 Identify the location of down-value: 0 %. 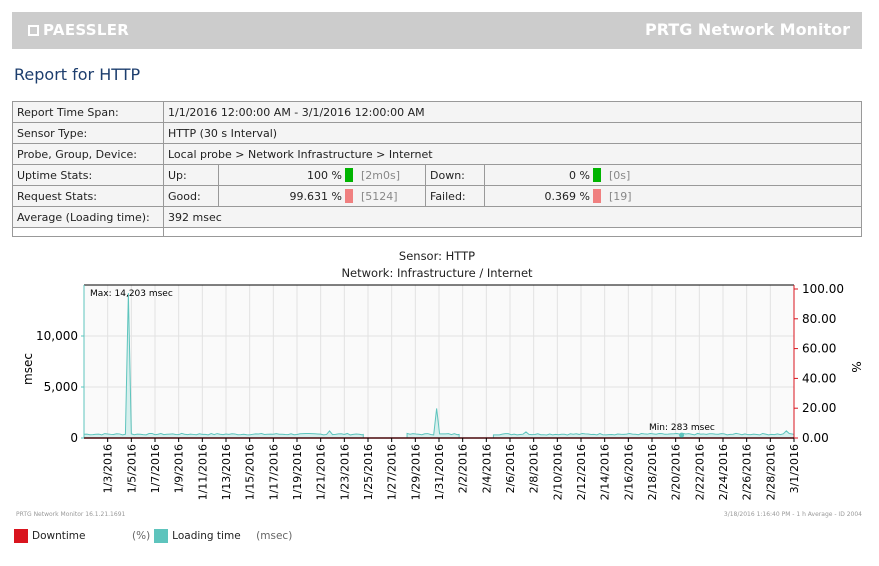
(544, 175).